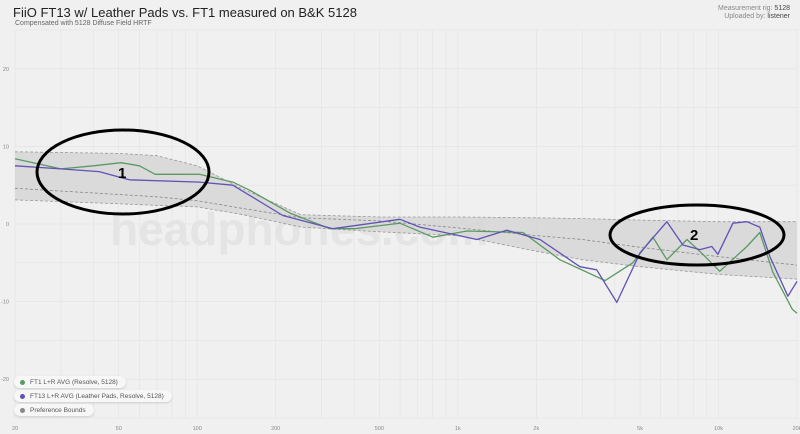 This screenshot has height=434, width=800. Describe the element at coordinates (458, 429) in the screenshot. I see `x-tick-label: 1k` at that location.